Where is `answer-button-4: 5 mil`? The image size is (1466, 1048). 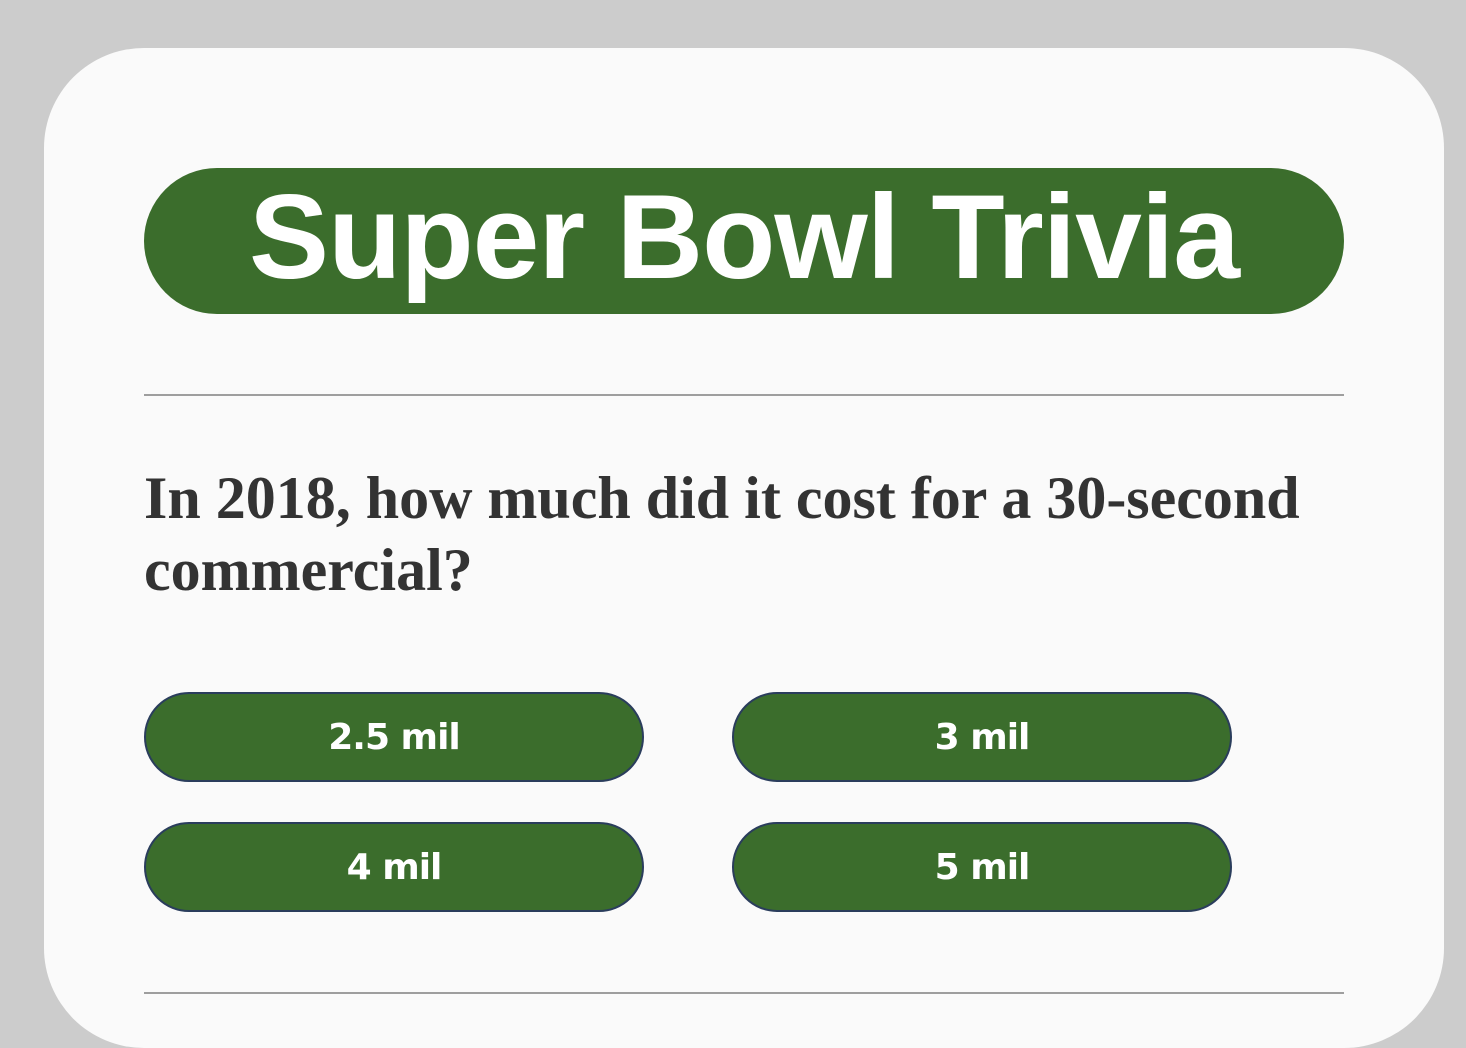 answer-button-4: 5 mil is located at coordinates (982, 867).